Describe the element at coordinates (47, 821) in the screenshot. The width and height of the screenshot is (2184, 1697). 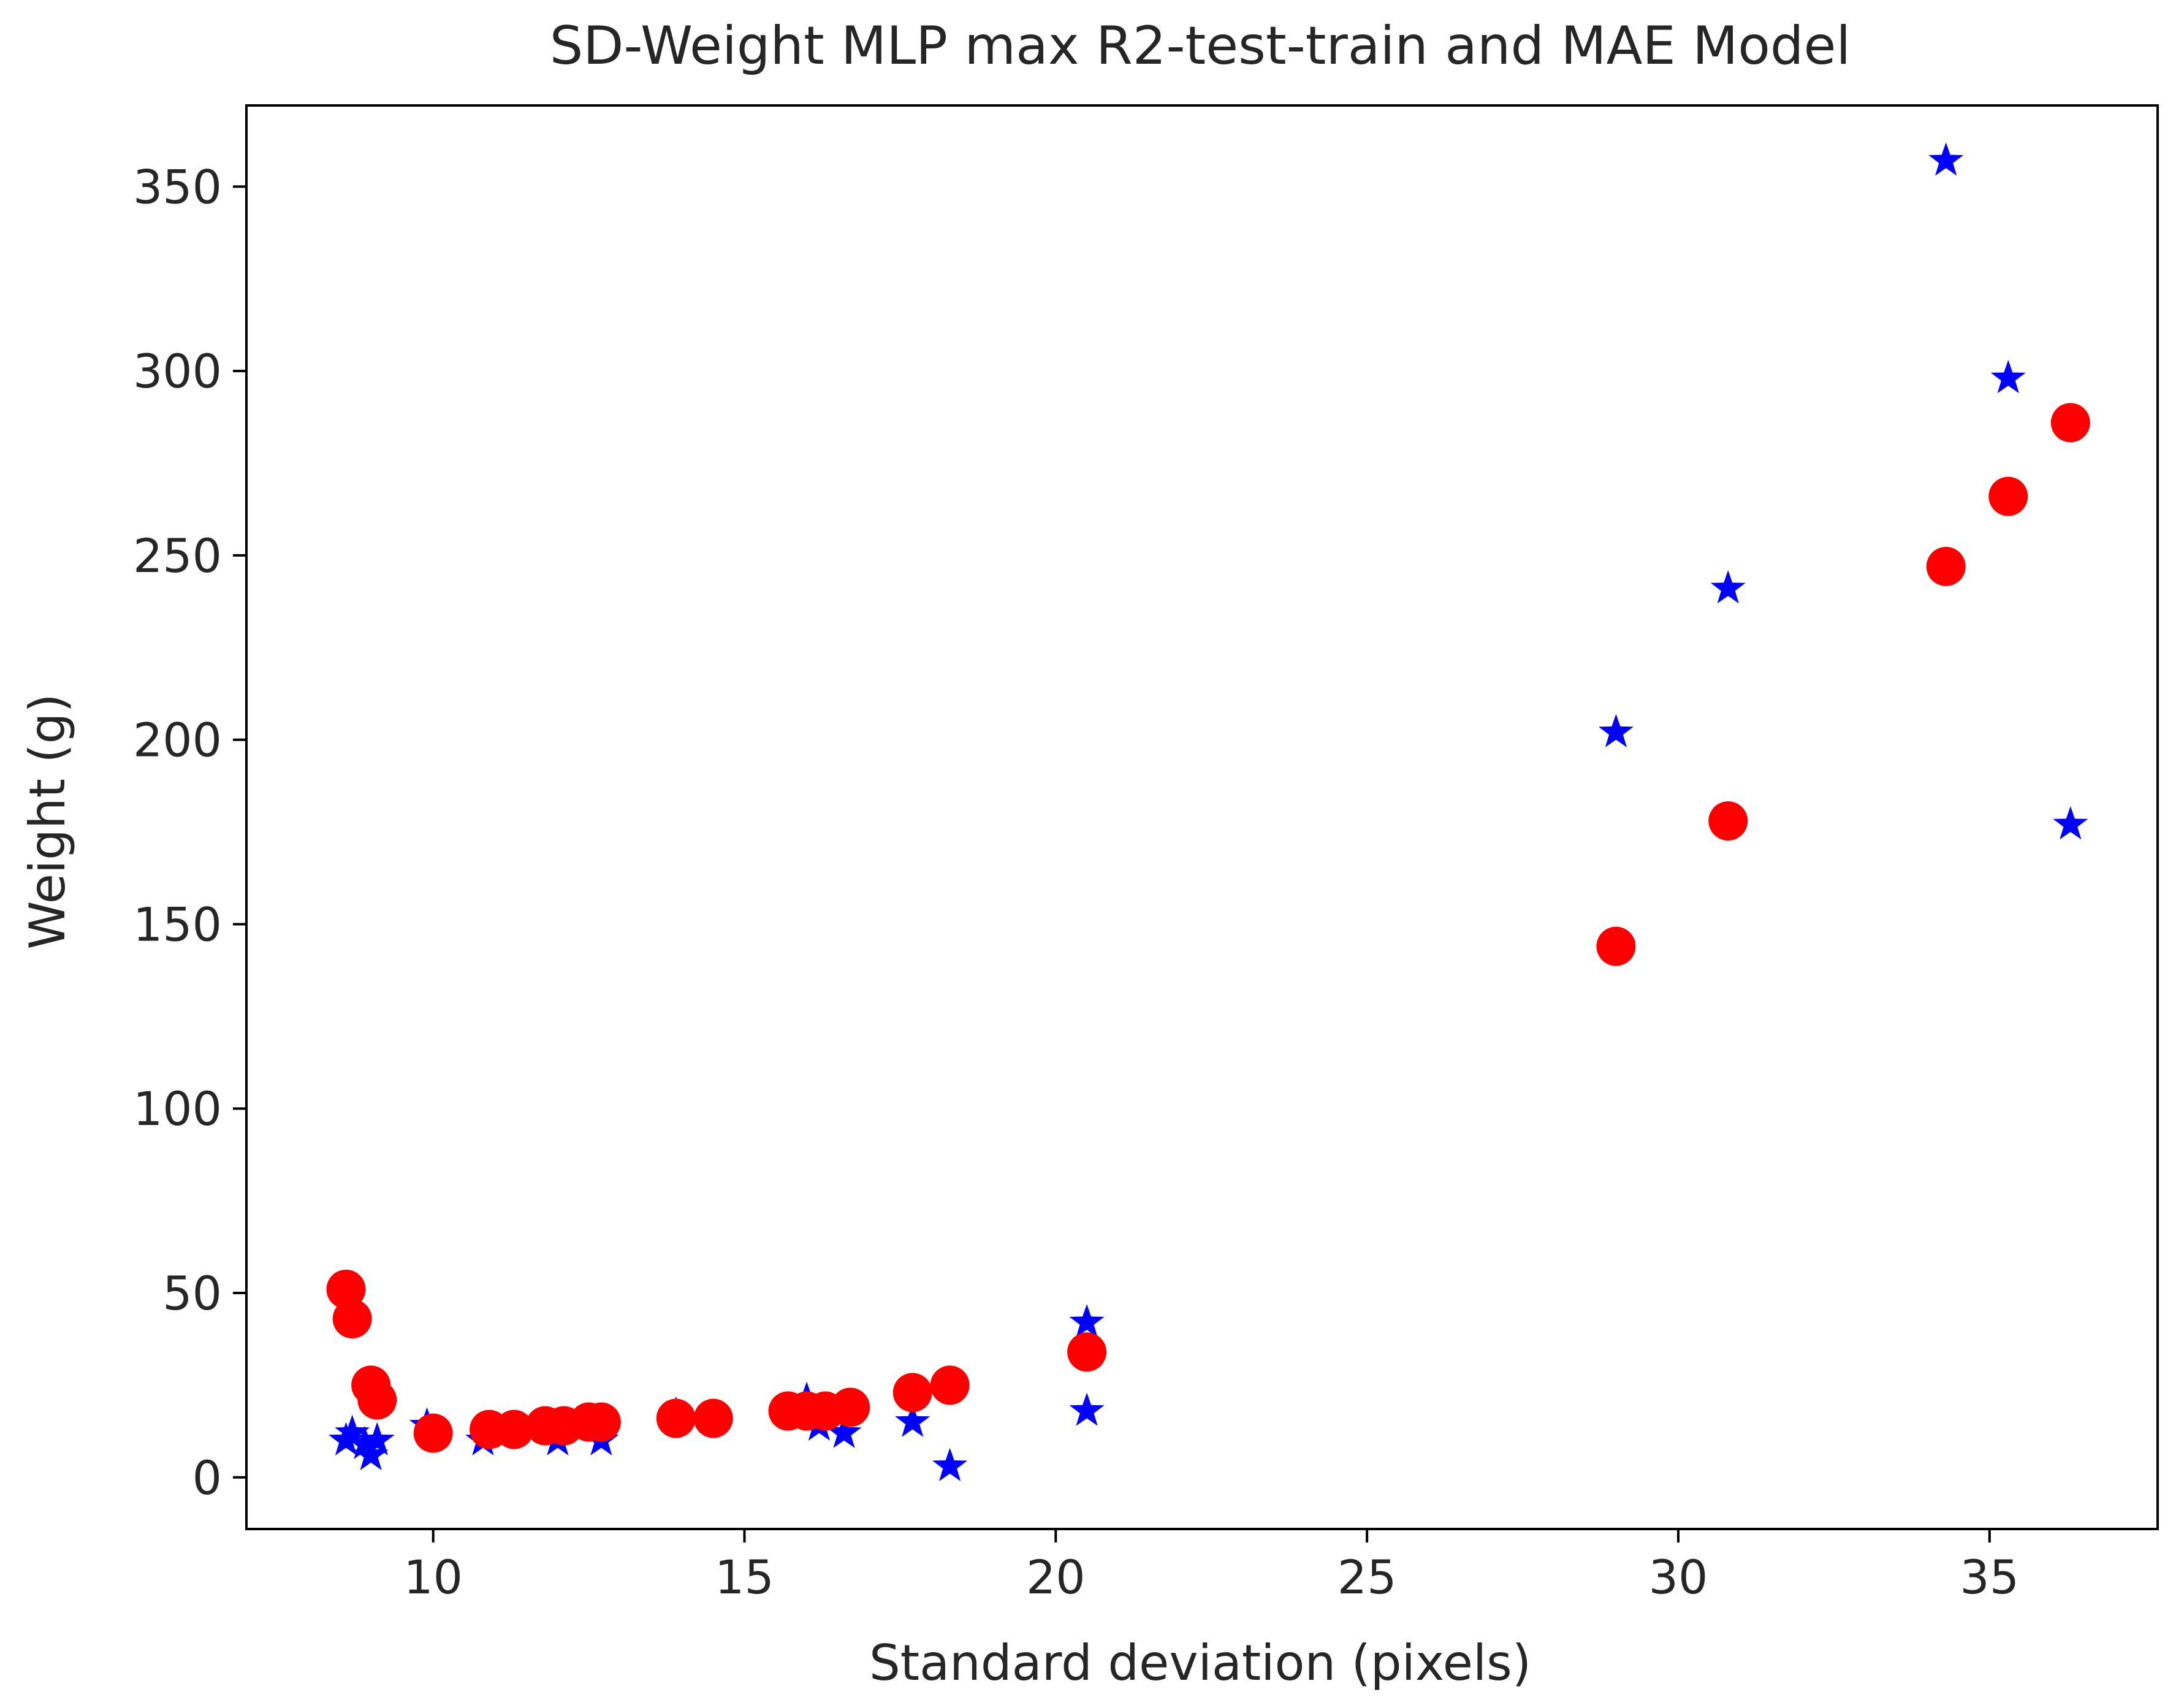
I see `y-axis-label: Weight (g)` at that location.